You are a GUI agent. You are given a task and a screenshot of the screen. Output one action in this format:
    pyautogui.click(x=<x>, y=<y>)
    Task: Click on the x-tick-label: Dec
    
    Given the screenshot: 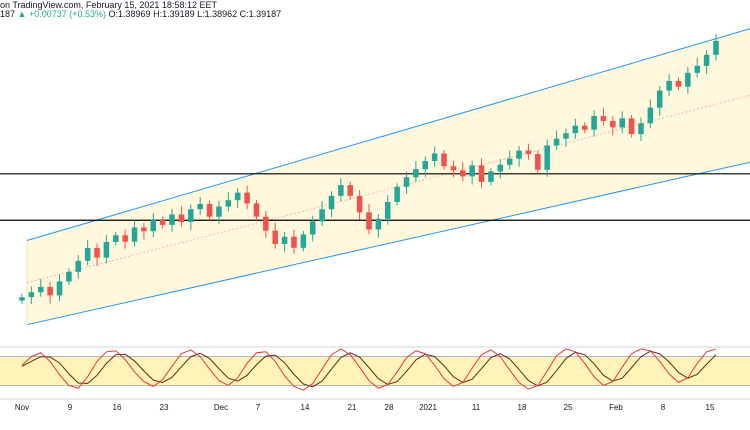 What is the action you would take?
    pyautogui.click(x=221, y=407)
    